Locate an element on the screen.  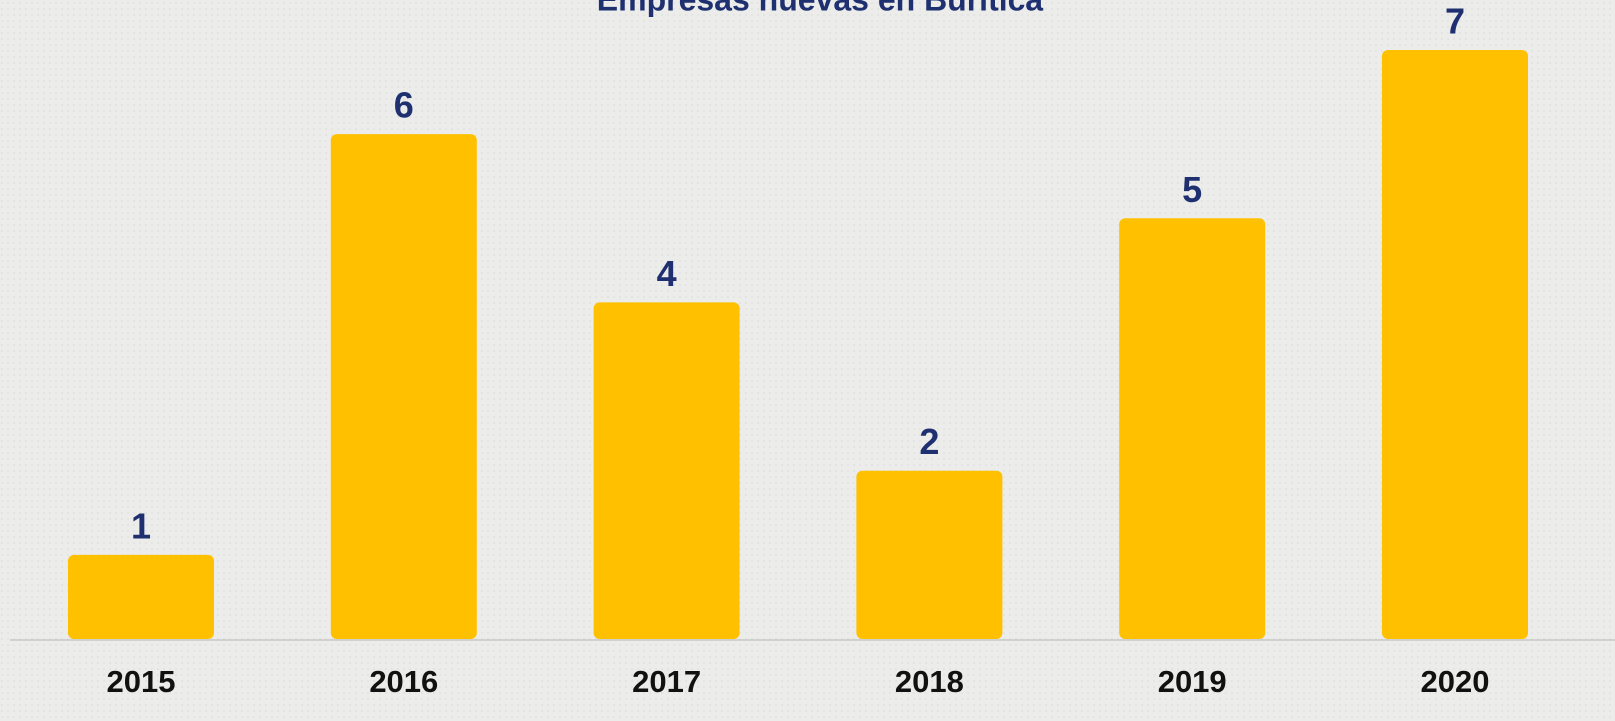
value-label: 2 is located at coordinates (929, 441).